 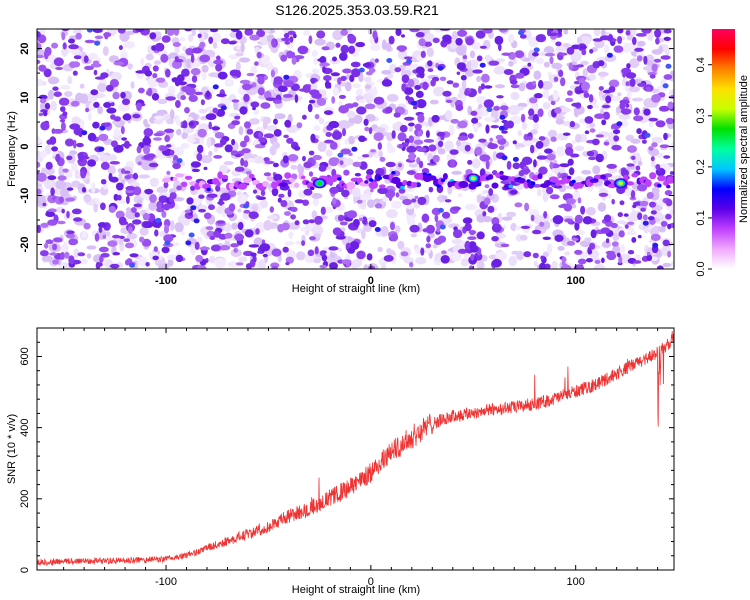 What do you see at coordinates (463, 184) in the screenshot?
I see `signal-cell` at bounding box center [463, 184].